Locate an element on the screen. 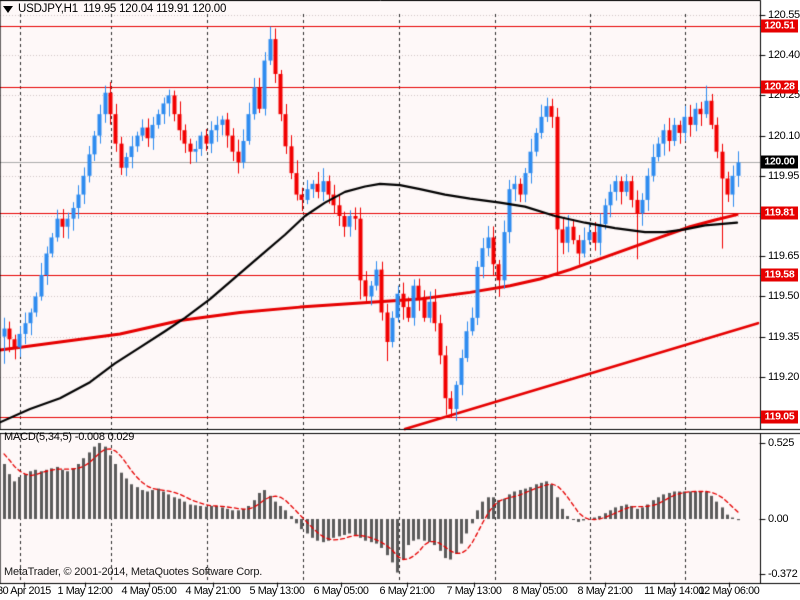 The width and height of the screenshot is (800, 600). ohlc-values-label: 119.95 120.04 119.91 120.00 is located at coordinates (155, 9).